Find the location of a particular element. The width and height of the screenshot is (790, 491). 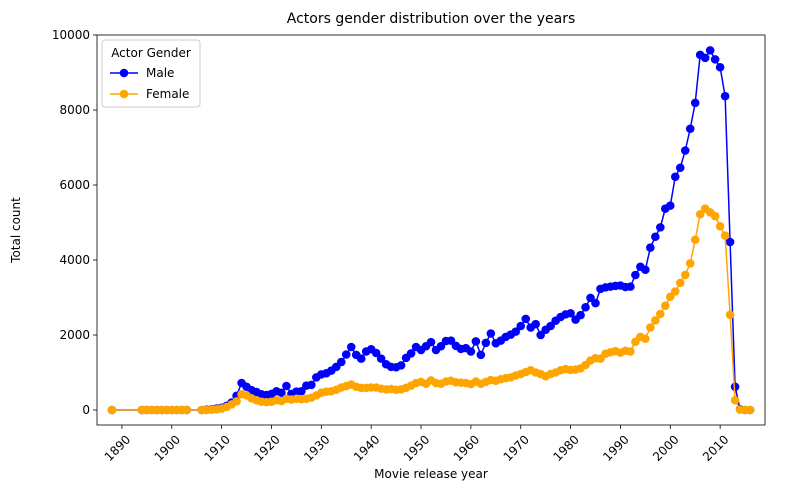

legend: Actor Gender Male Female is located at coordinates (151, 73).